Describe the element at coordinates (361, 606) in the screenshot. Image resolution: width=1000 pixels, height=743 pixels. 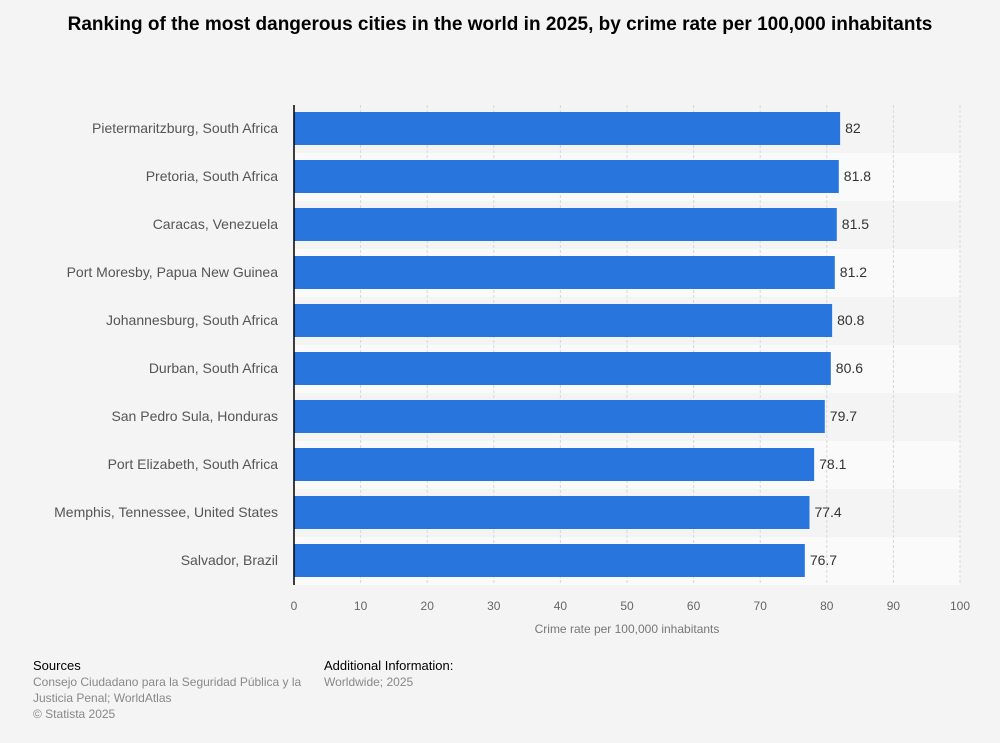
I see `x-tick-label: 10` at that location.